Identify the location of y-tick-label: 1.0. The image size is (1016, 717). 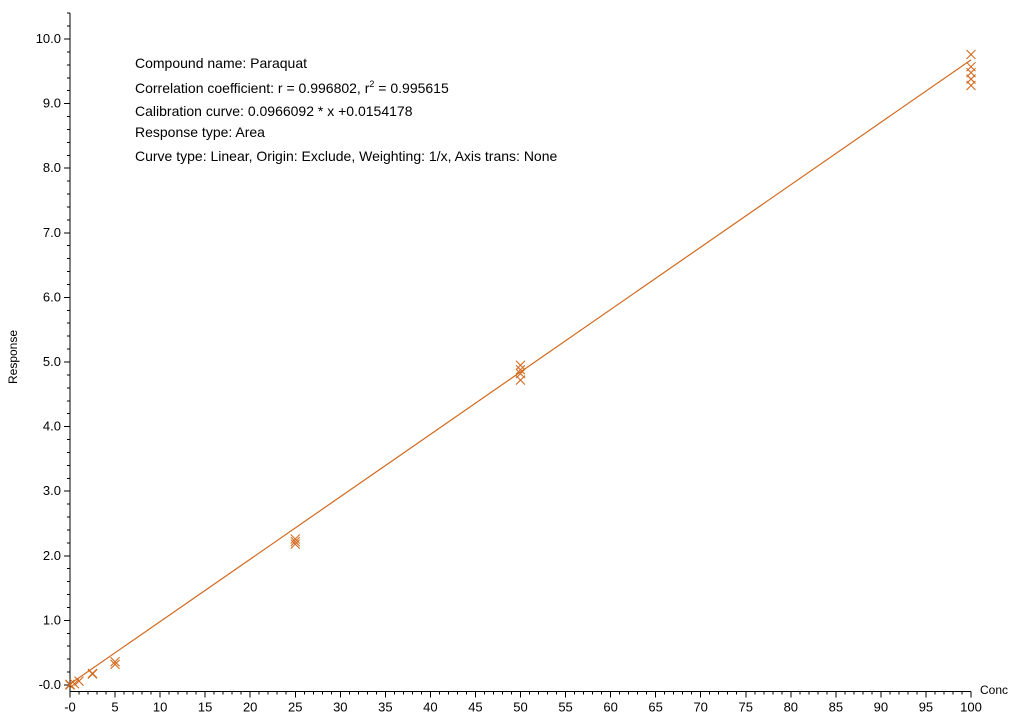
(52, 619).